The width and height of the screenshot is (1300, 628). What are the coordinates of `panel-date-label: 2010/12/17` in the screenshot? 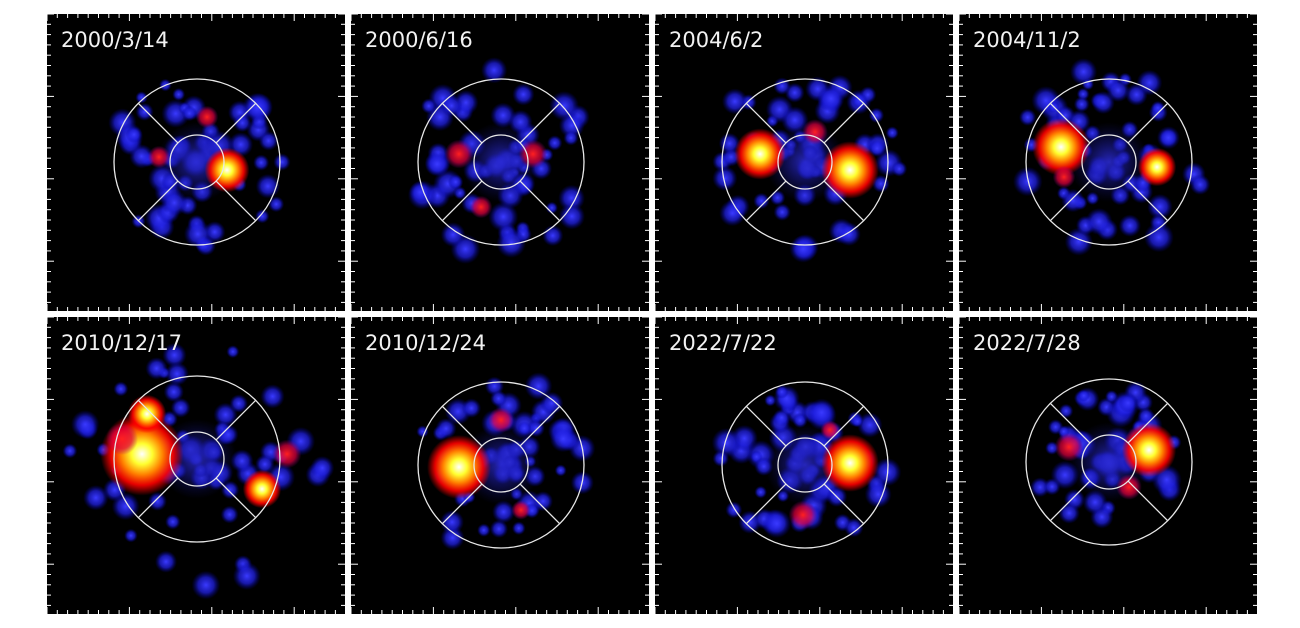 It's located at (121, 343).